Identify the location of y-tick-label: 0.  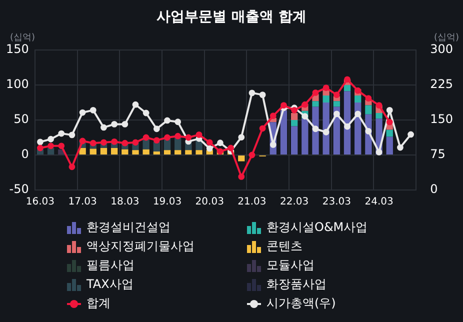
(25, 154).